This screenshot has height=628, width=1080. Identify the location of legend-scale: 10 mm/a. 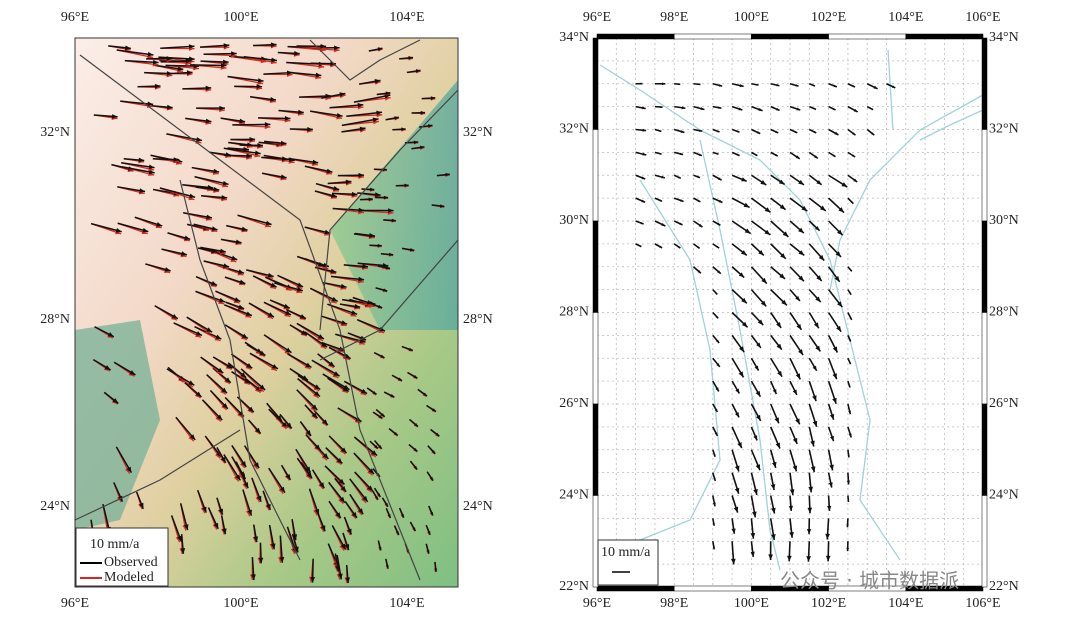
(626, 552).